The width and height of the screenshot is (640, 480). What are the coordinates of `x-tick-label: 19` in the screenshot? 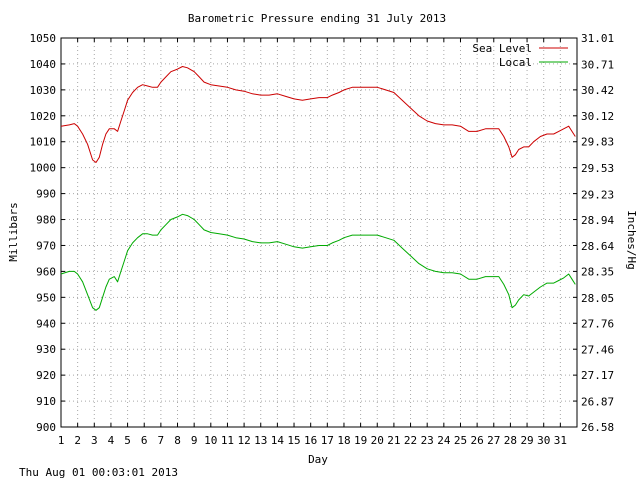 It's located at (360, 440).